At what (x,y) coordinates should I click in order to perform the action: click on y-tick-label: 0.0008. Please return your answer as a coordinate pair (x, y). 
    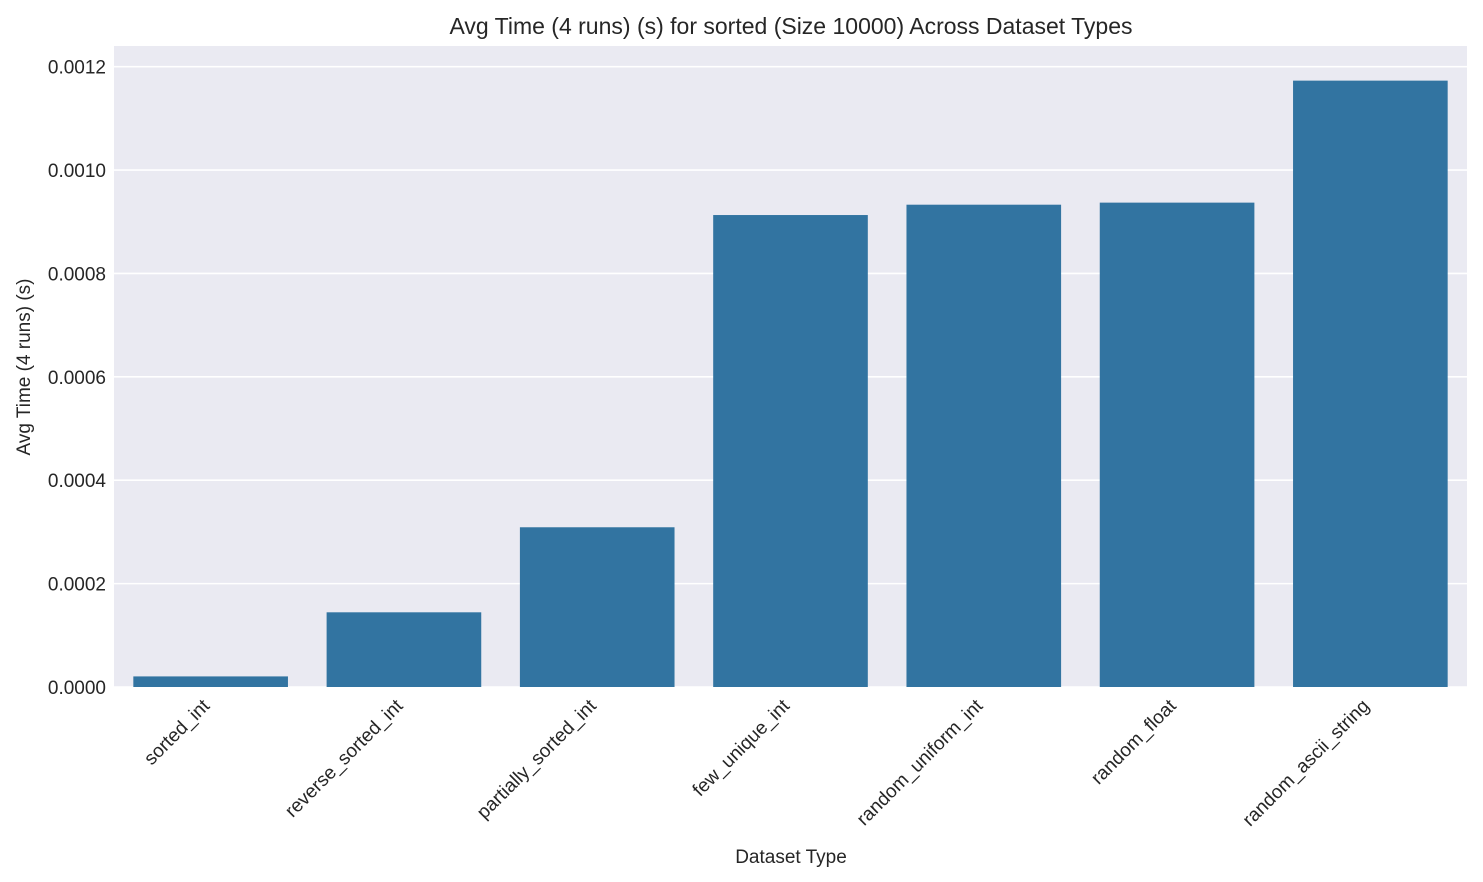
    Looking at the image, I should click on (77, 274).